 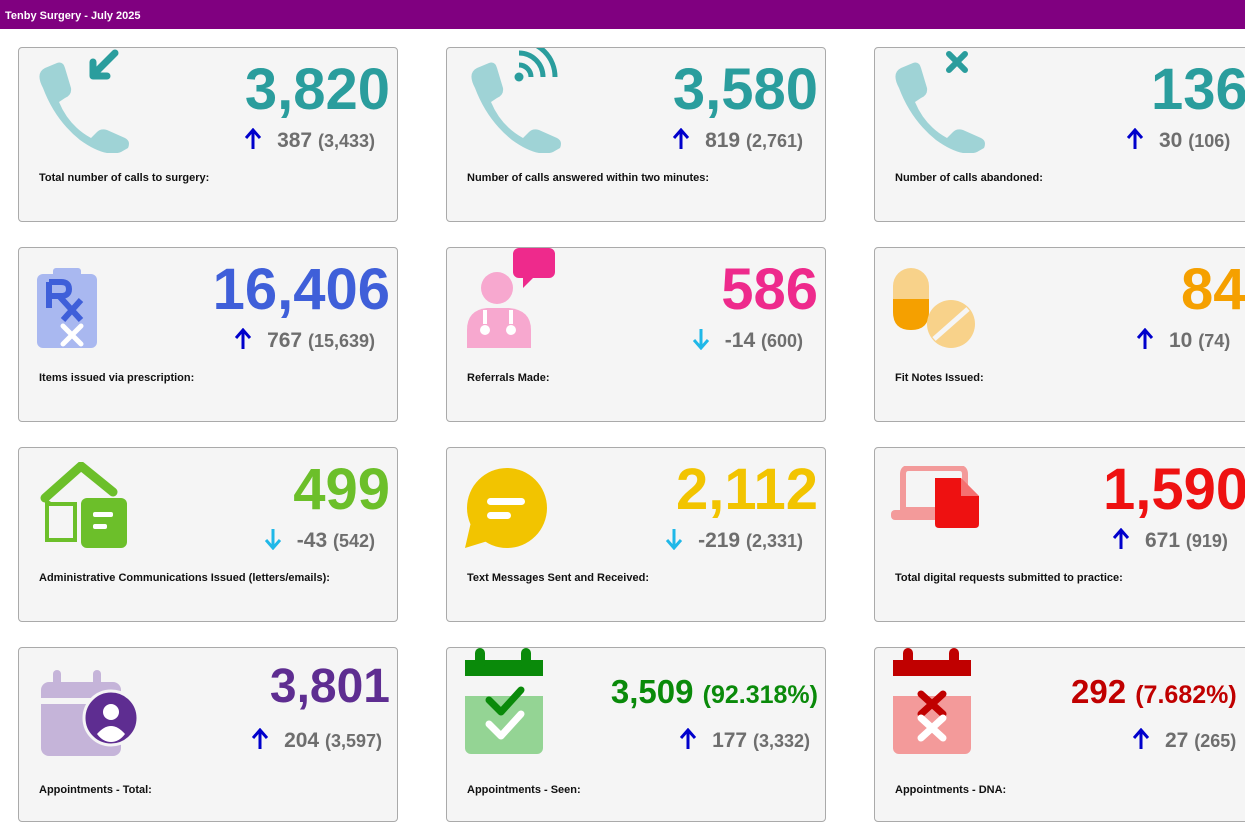 I want to click on metric-change: 30 (106), so click(x=1178, y=141).